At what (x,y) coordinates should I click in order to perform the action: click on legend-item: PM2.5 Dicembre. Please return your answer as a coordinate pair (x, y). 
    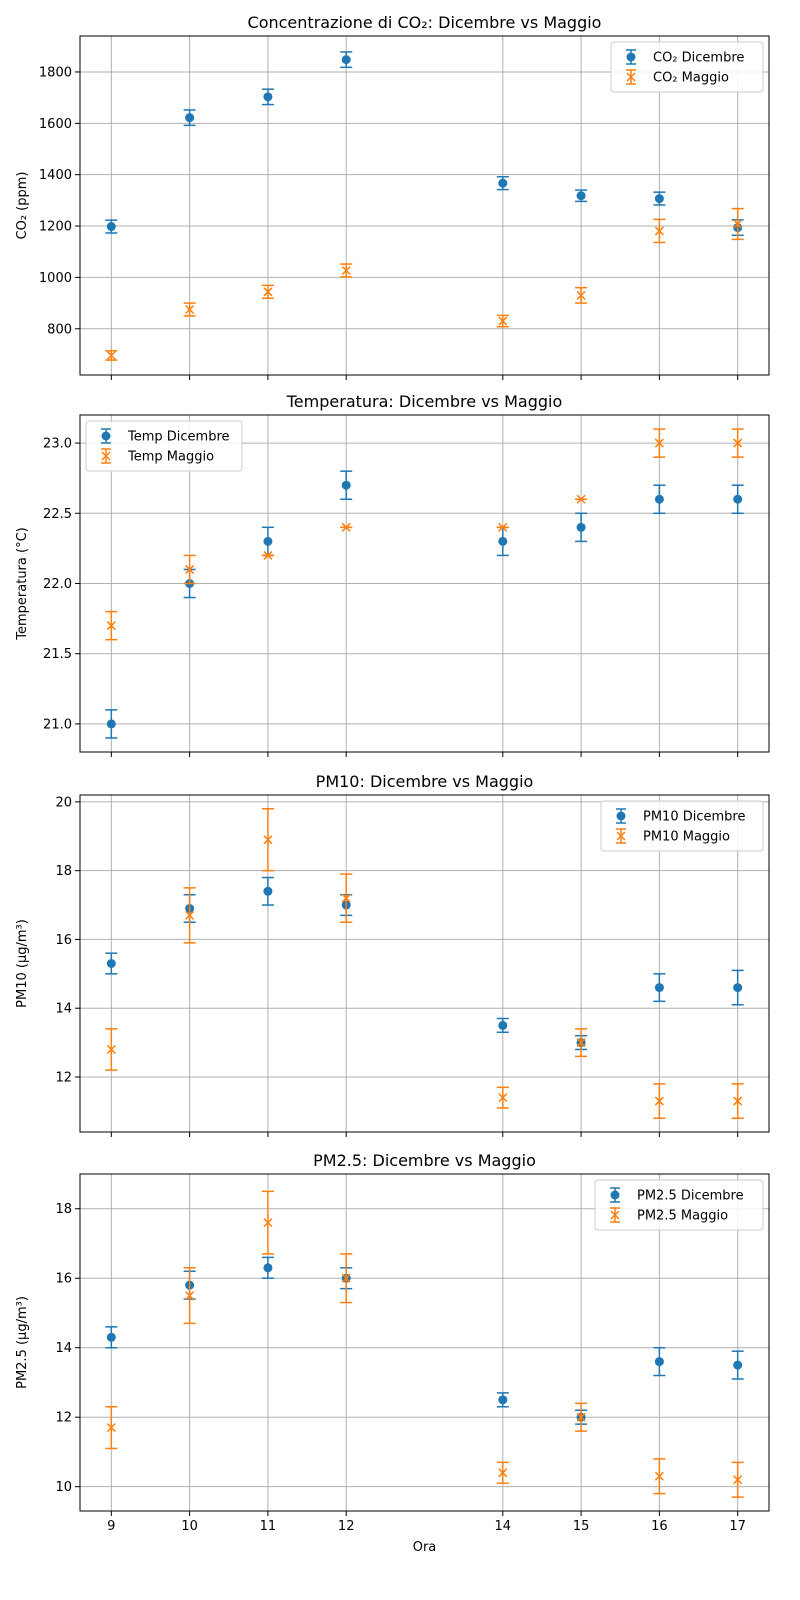
    Looking at the image, I should click on (677, 1195).